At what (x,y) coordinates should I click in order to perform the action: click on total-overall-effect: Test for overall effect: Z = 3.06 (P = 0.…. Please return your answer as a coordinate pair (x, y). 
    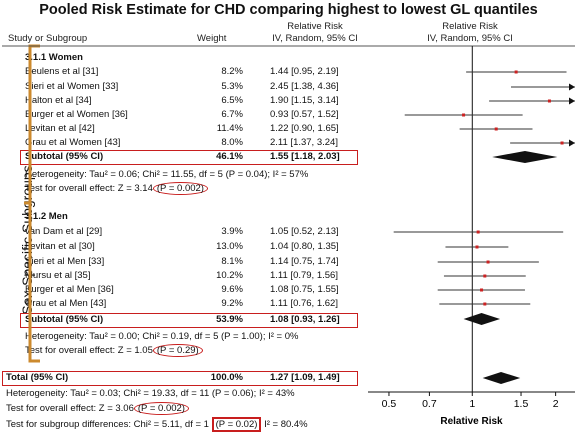
    Looking at the image, I should click on (97, 408).